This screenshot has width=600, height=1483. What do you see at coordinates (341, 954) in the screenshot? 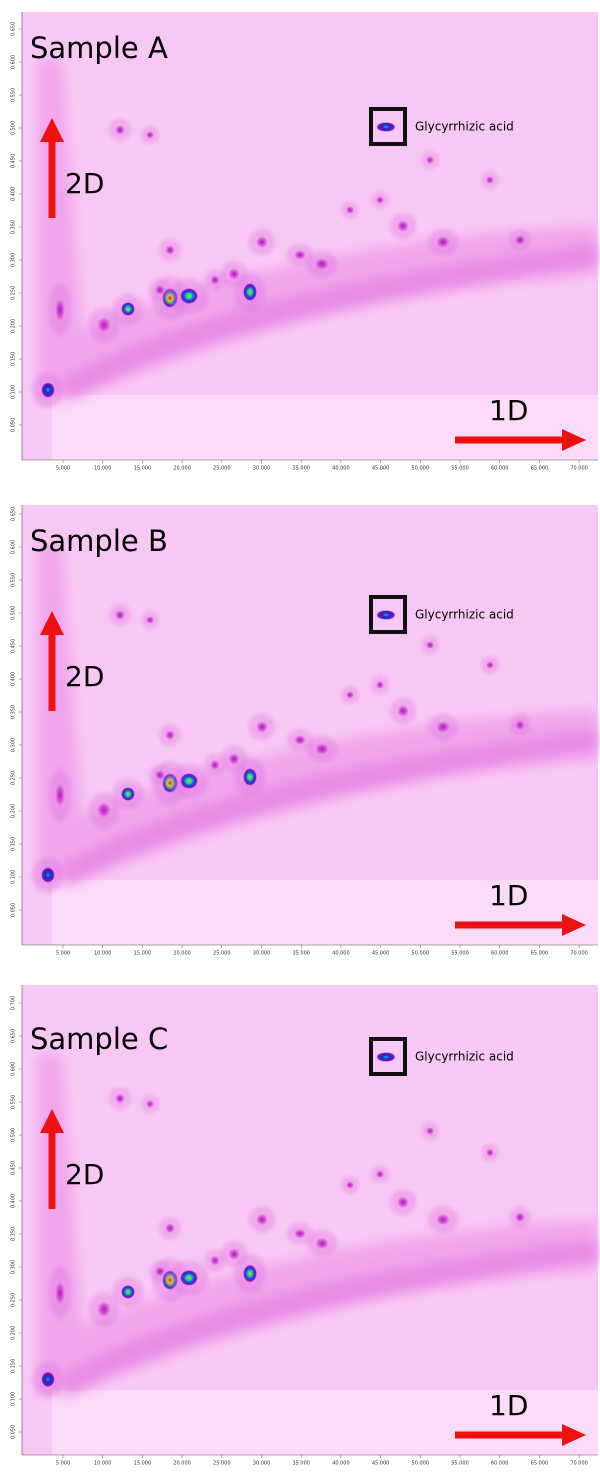
I see `x-tick-label: 40.000` at bounding box center [341, 954].